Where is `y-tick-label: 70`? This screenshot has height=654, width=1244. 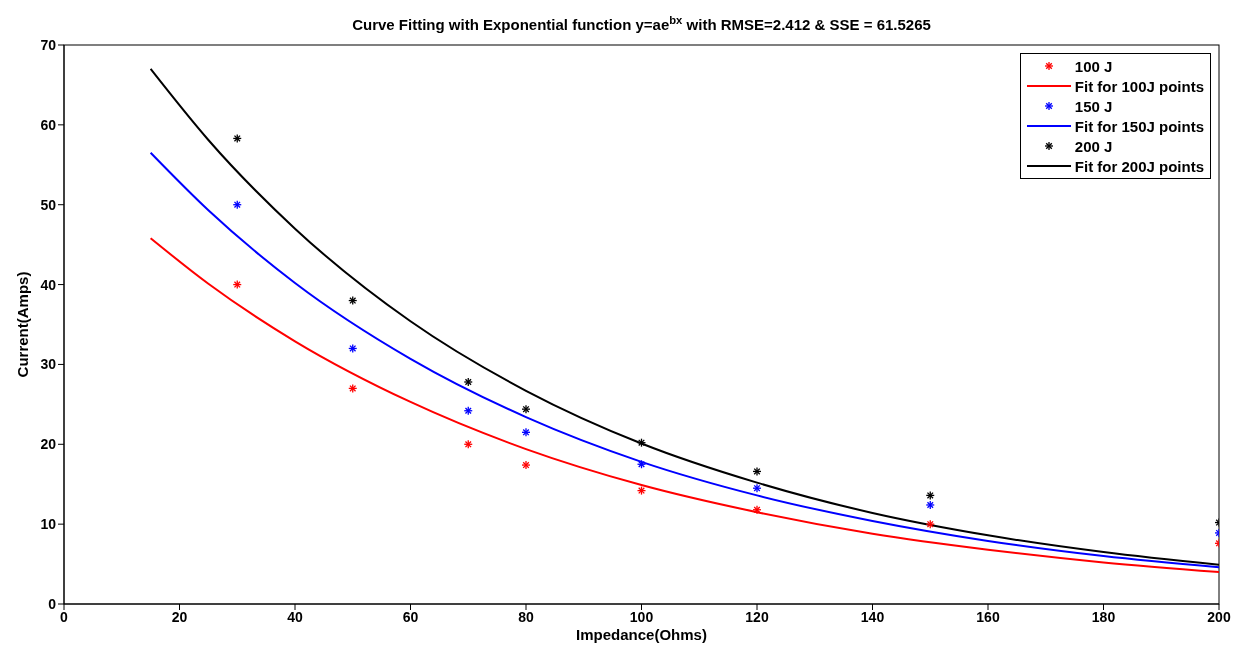 y-tick-label: 70 is located at coordinates (48, 44).